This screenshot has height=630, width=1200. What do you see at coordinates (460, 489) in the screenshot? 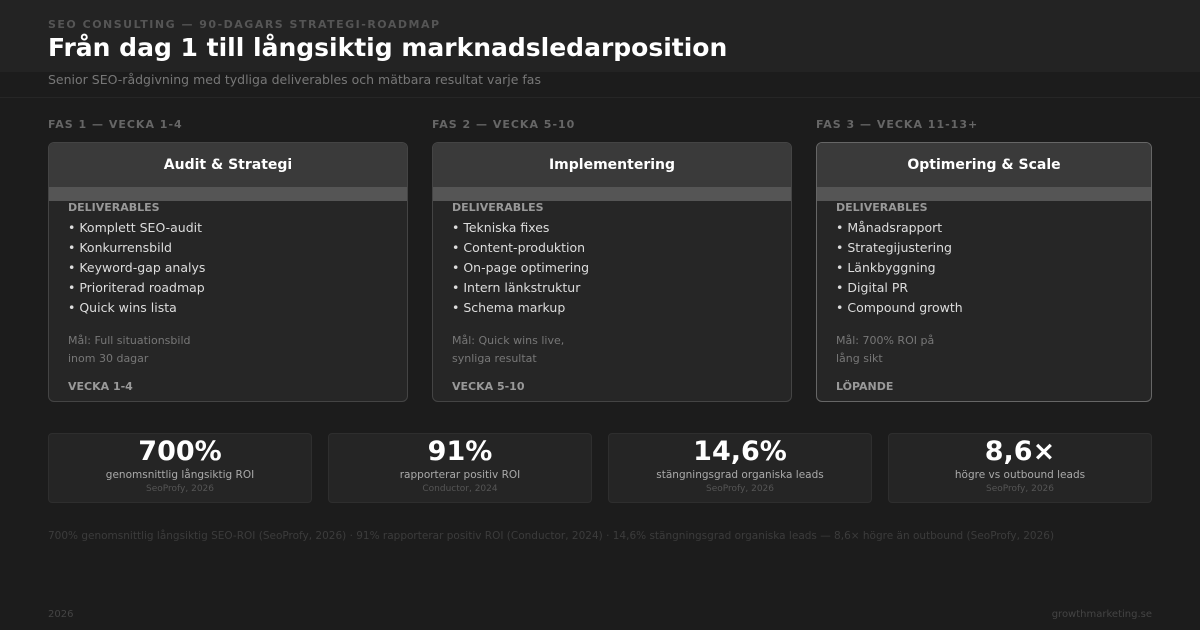
I see `stat-source: Conductor, 2024` at bounding box center [460, 489].